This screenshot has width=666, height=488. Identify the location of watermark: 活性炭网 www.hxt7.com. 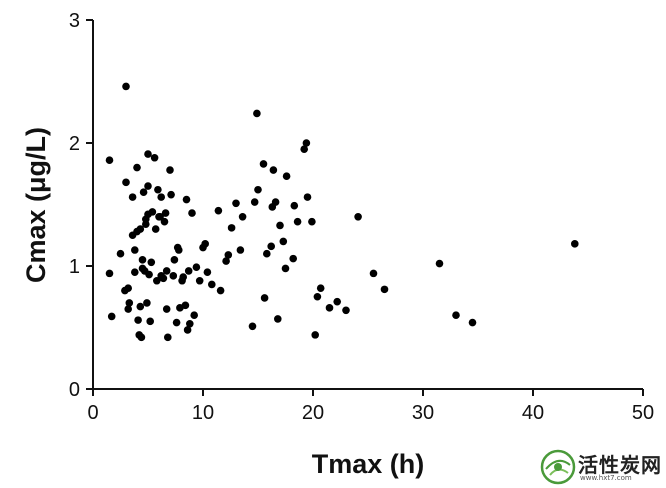
(602, 466).